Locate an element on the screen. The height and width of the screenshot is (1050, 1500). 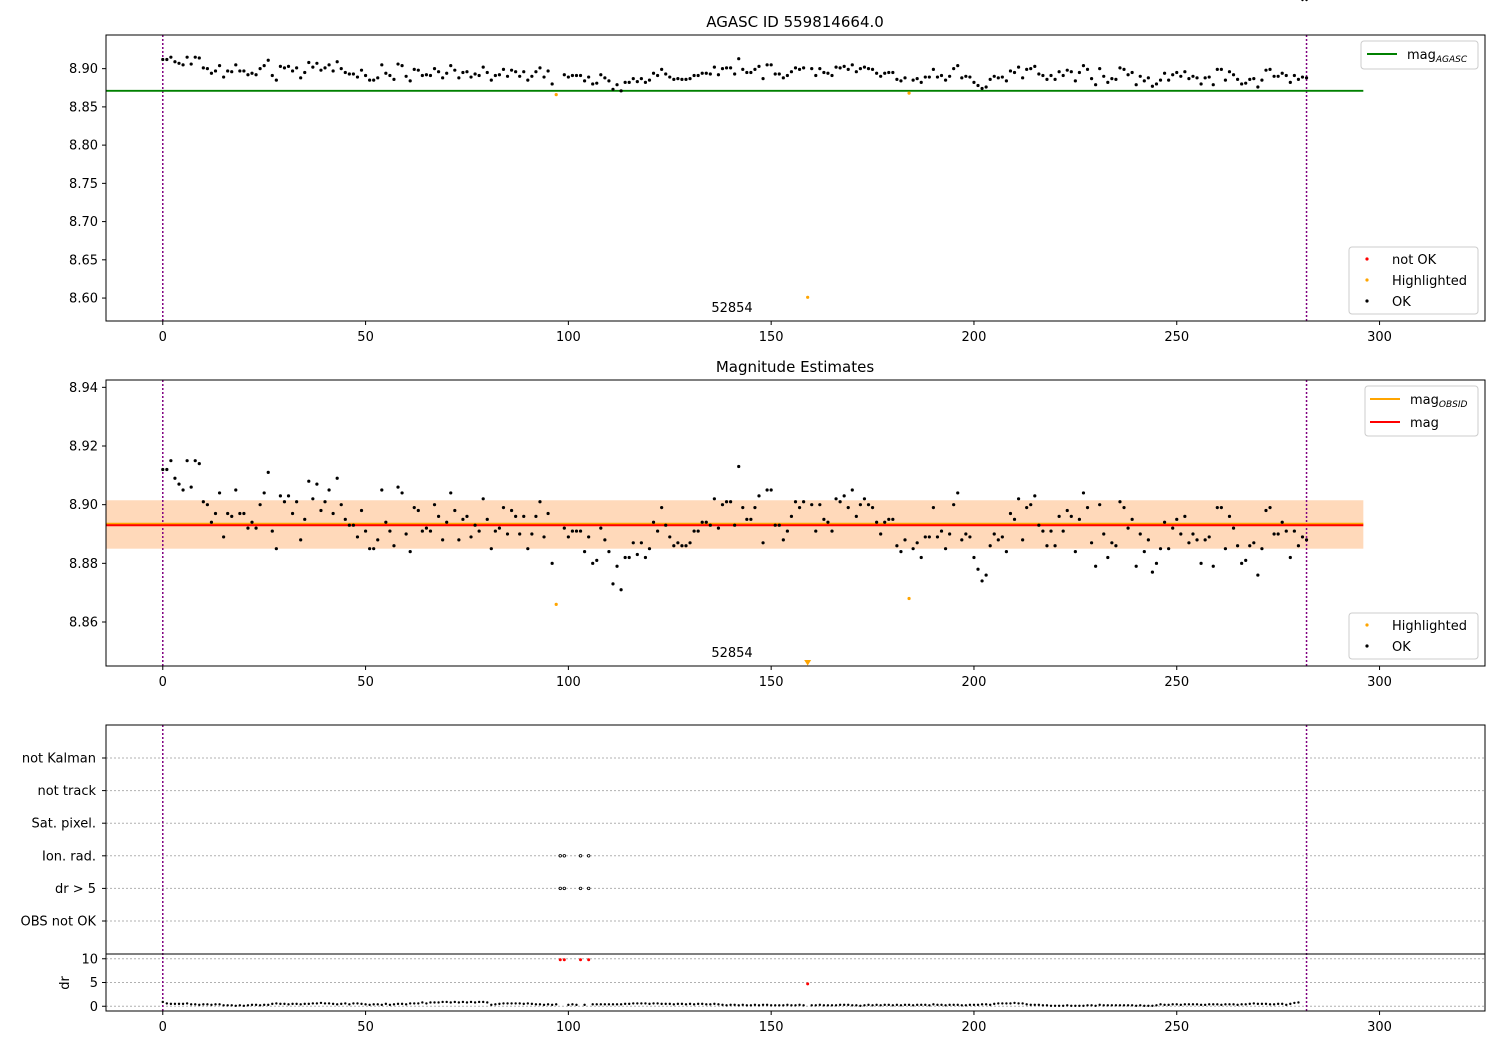
svg-text: magOBSID is located at coordinates (1439, 401).